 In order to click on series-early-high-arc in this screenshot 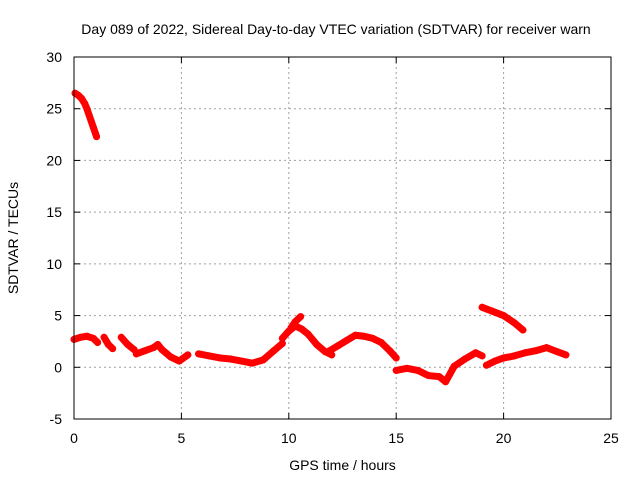, I will do `click(86, 115)`.